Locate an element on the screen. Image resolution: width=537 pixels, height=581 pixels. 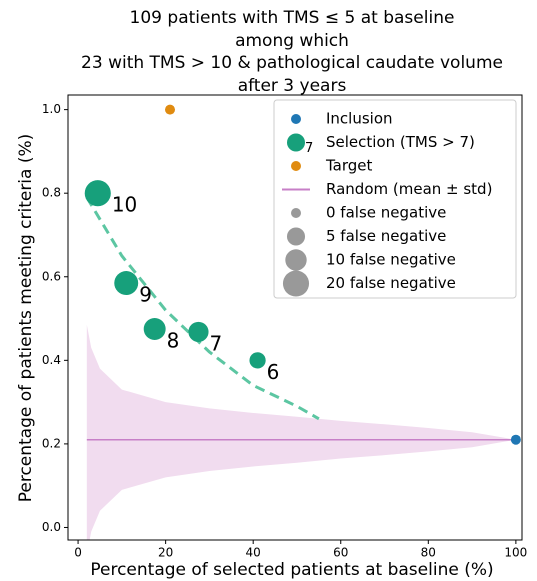
x-tick-label: 100 is located at coordinates (515, 553).